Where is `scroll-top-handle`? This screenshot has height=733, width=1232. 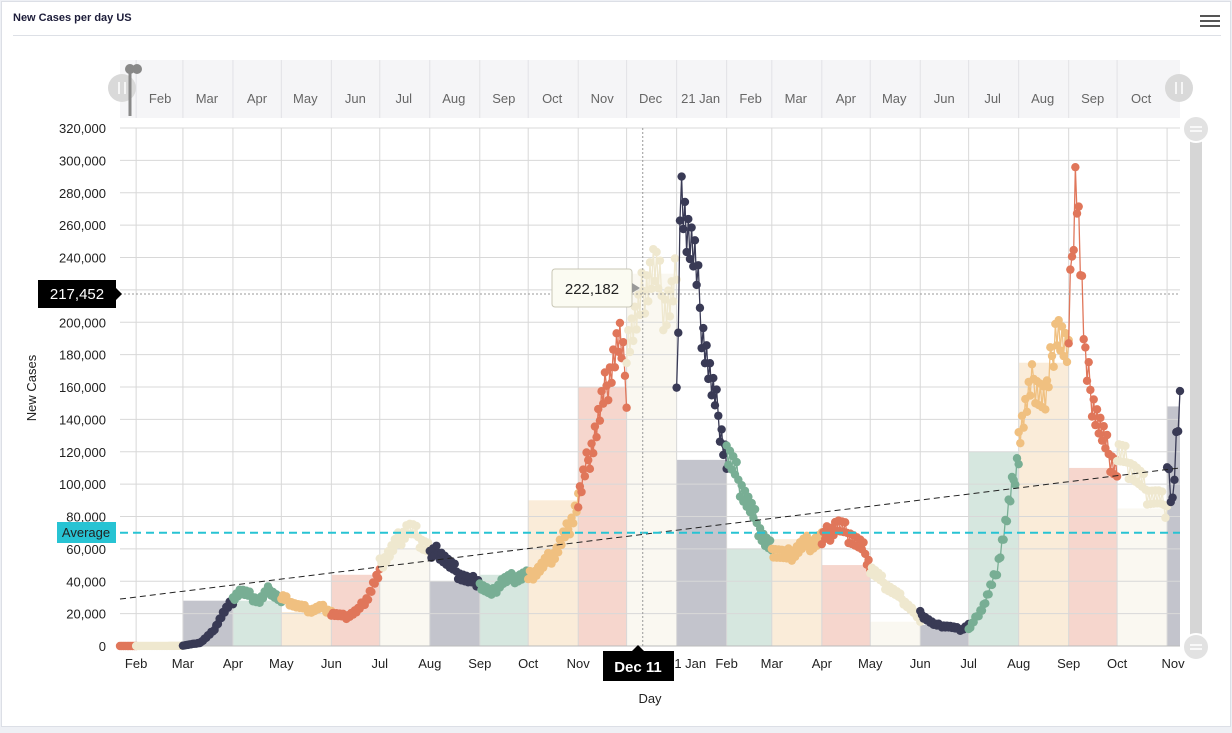
scroll-top-handle is located at coordinates (1196, 129).